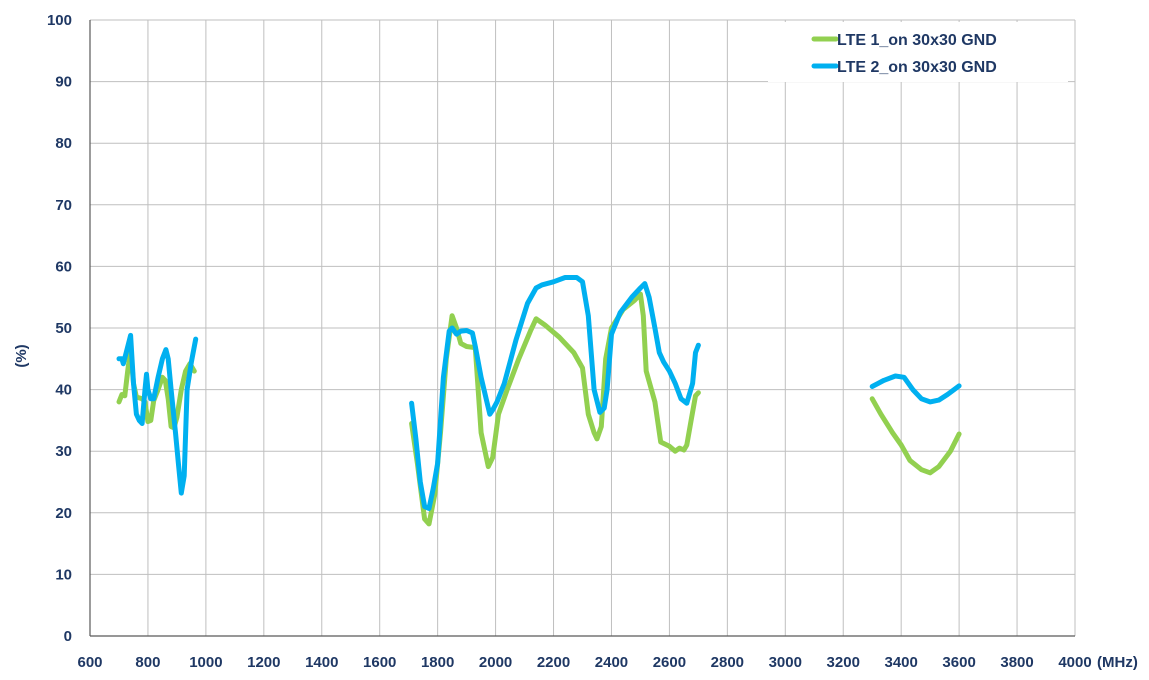 This screenshot has width=1149, height=680. What do you see at coordinates (263, 662) in the screenshot?
I see `x-tick-label: 1200` at bounding box center [263, 662].